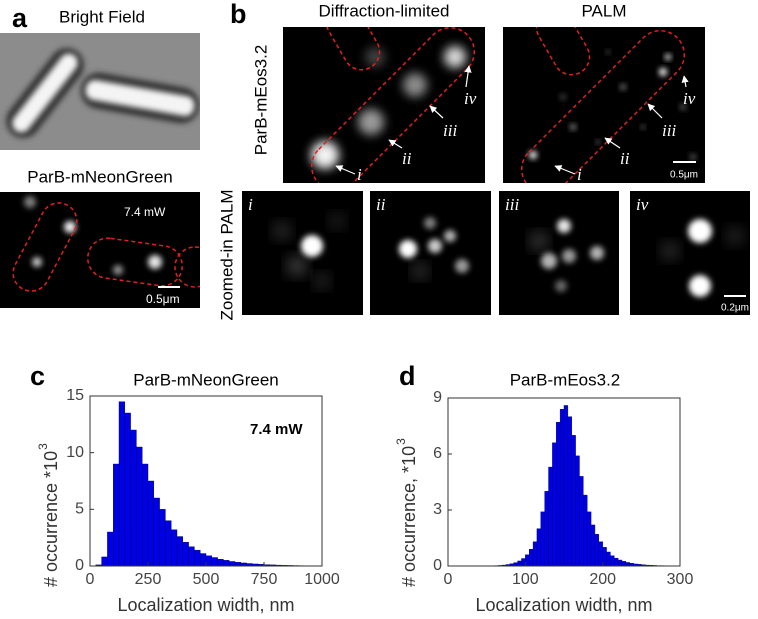 The image size is (758, 619). I want to click on row-label: ParB-mEos3.2, so click(260, 100).